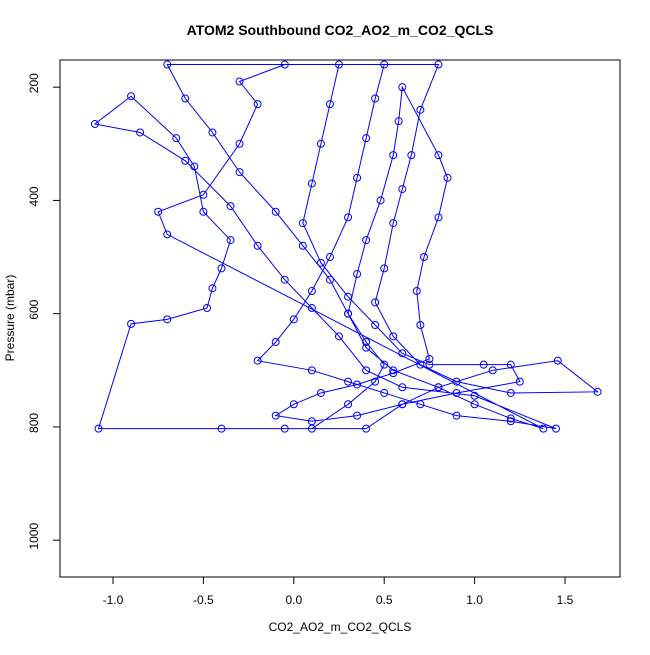 Image resolution: width=650 pixels, height=655 pixels. What do you see at coordinates (34, 423) in the screenshot?
I see `y-tick-label: 800` at bounding box center [34, 423].